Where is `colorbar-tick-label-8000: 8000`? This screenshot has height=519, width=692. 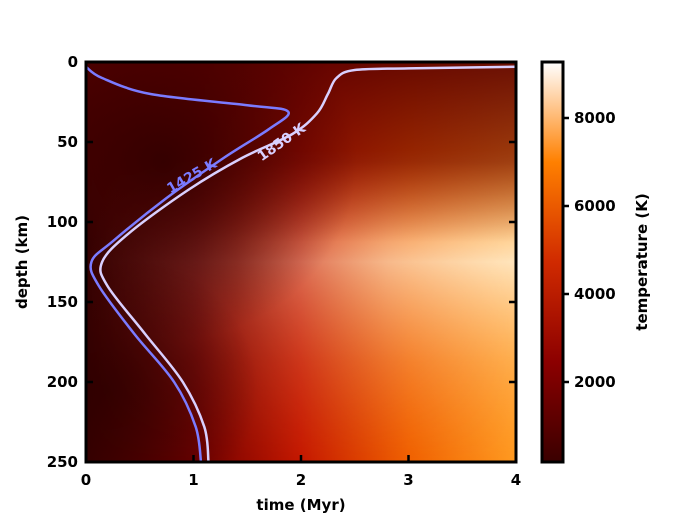
colorbar-tick-label-8000: 8000 is located at coordinates (595, 118).